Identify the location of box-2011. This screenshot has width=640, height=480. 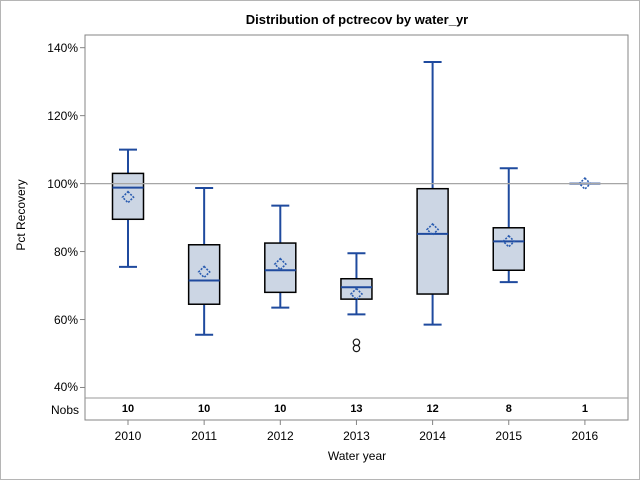
(204, 274).